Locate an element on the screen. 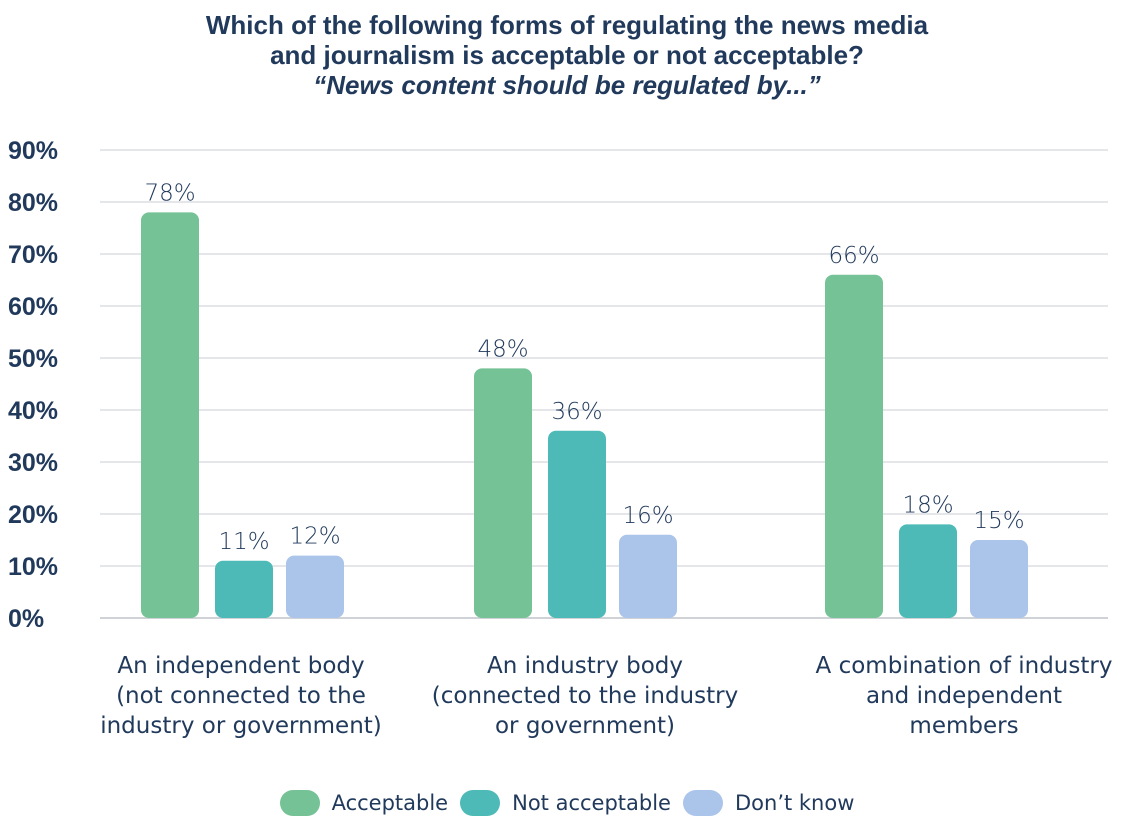 The width and height of the screenshot is (1134, 832). x-tick-label: A combination of industry is located at coordinates (964, 666).